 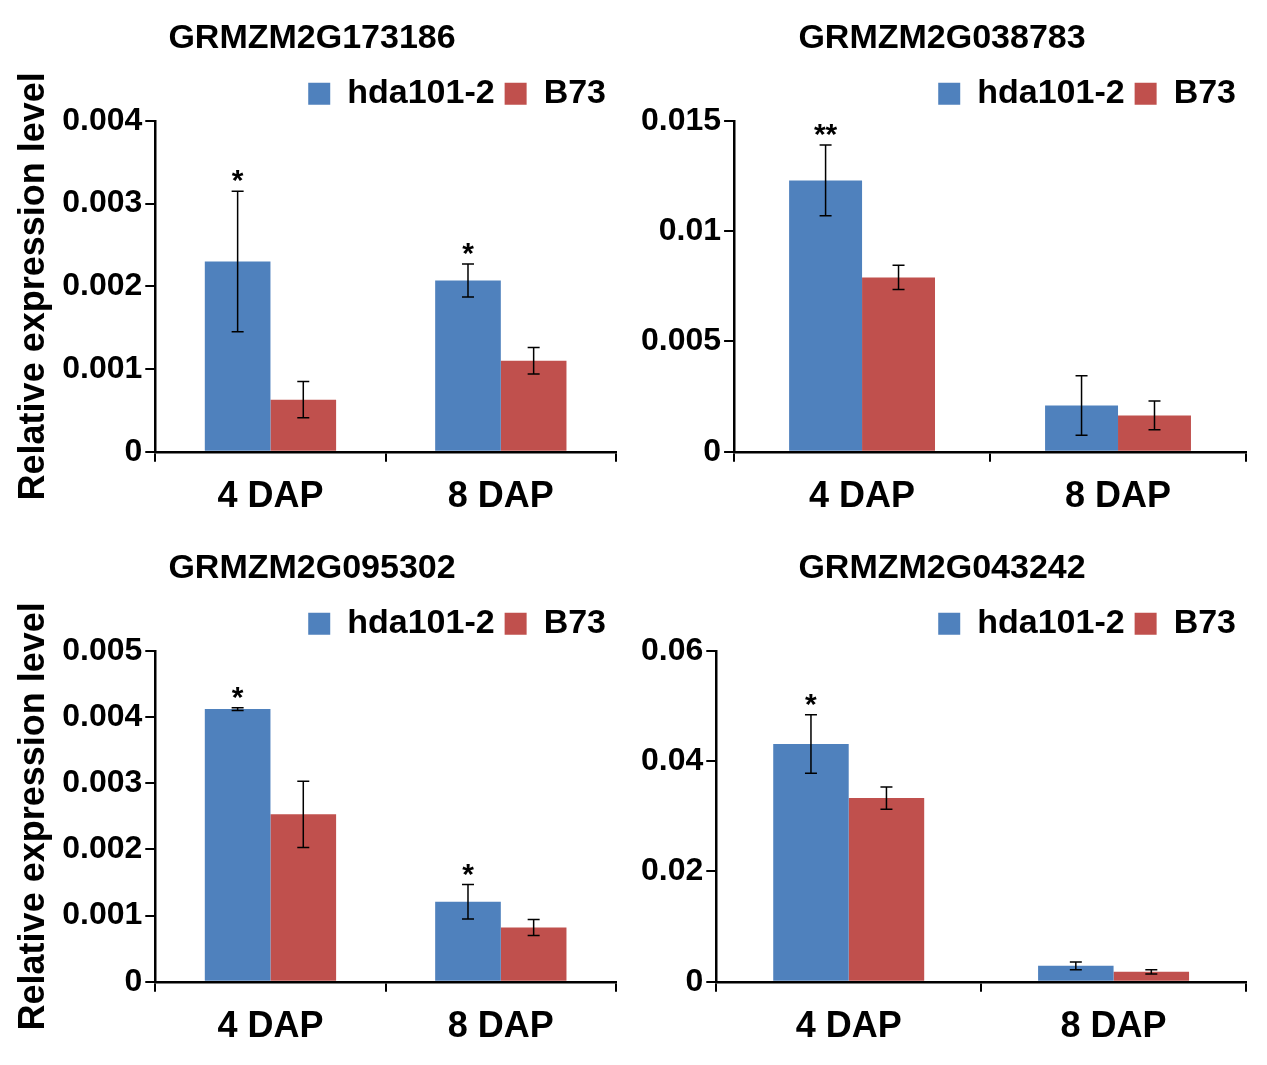 I want to click on y-tick-label: 0.06, so click(x=672, y=648).